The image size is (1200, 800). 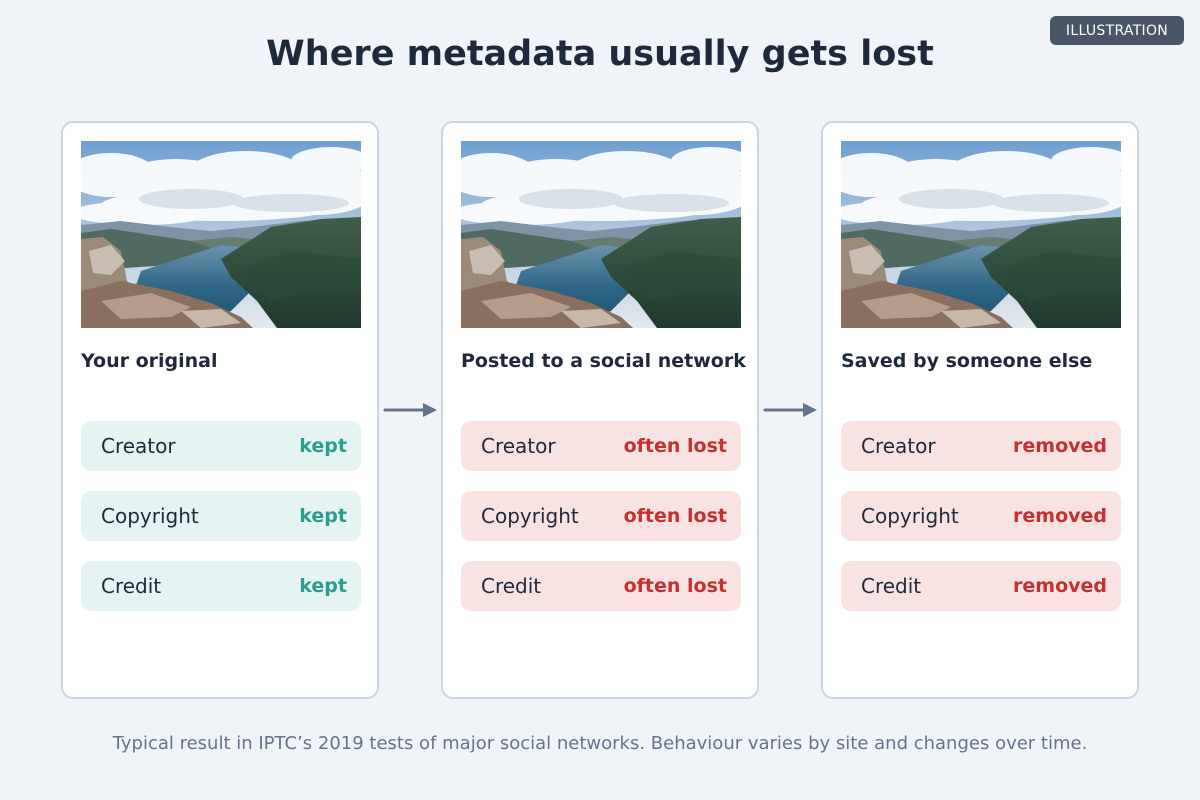 What do you see at coordinates (981, 586) in the screenshot?
I see `field-row-credit: Credit removed` at bounding box center [981, 586].